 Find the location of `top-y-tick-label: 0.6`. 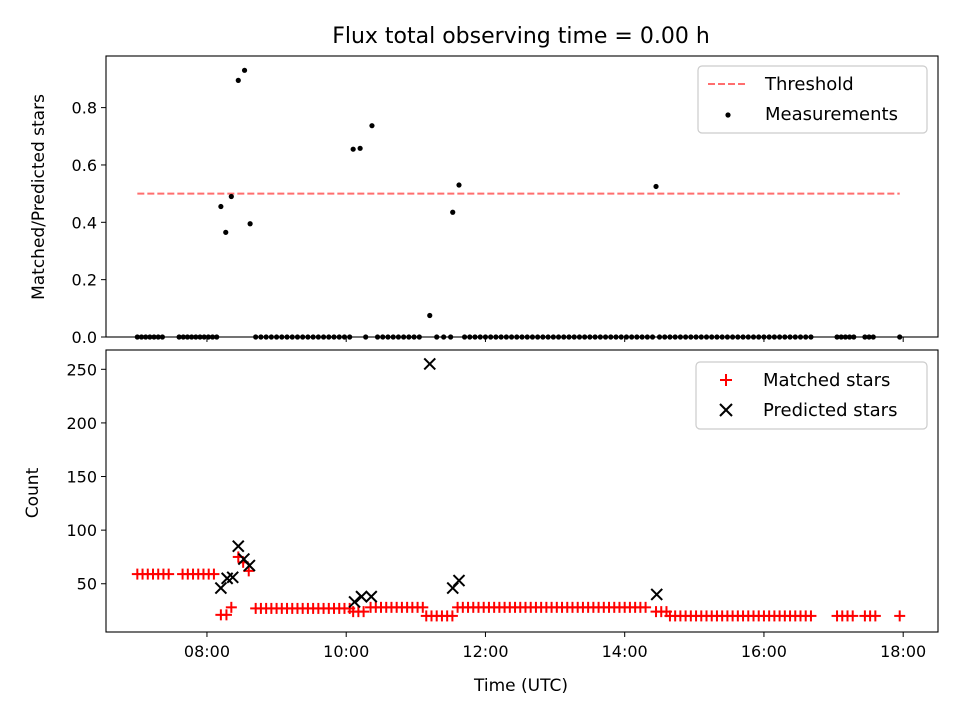

top-y-tick-label: 0.6 is located at coordinates (84, 165).